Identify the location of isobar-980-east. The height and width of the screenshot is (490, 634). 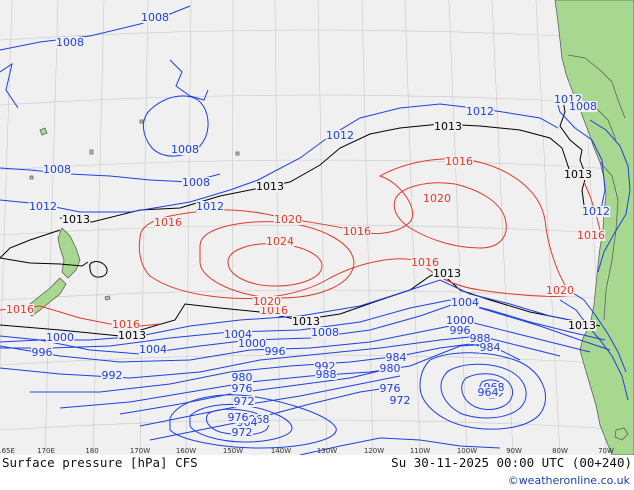
(482, 391).